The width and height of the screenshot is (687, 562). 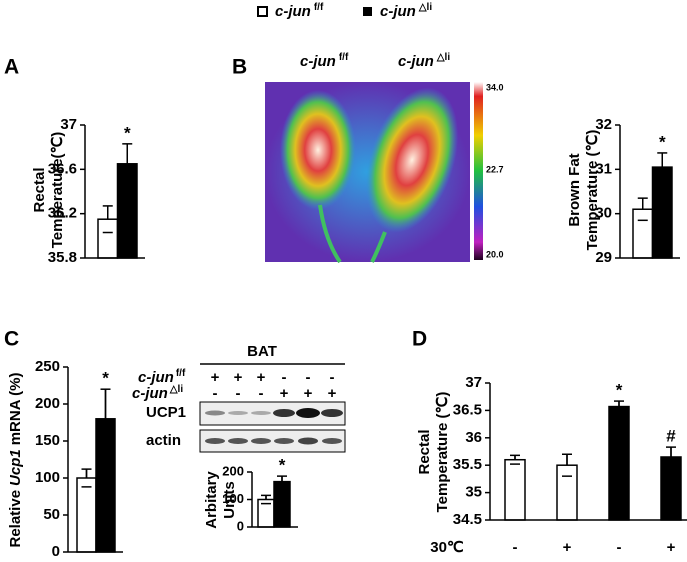 What do you see at coordinates (166, 412) in the screenshot?
I see `blot-band-label: UCP1` at bounding box center [166, 412].